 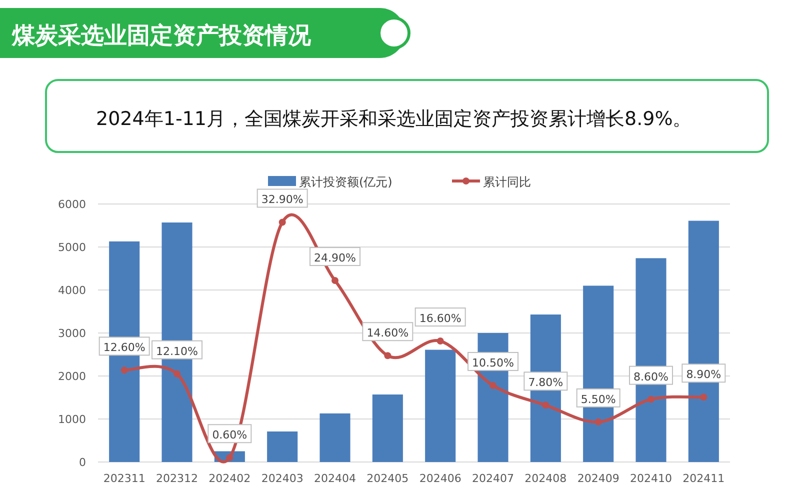 I want to click on x-tick-label: 202312, so click(x=177, y=478).